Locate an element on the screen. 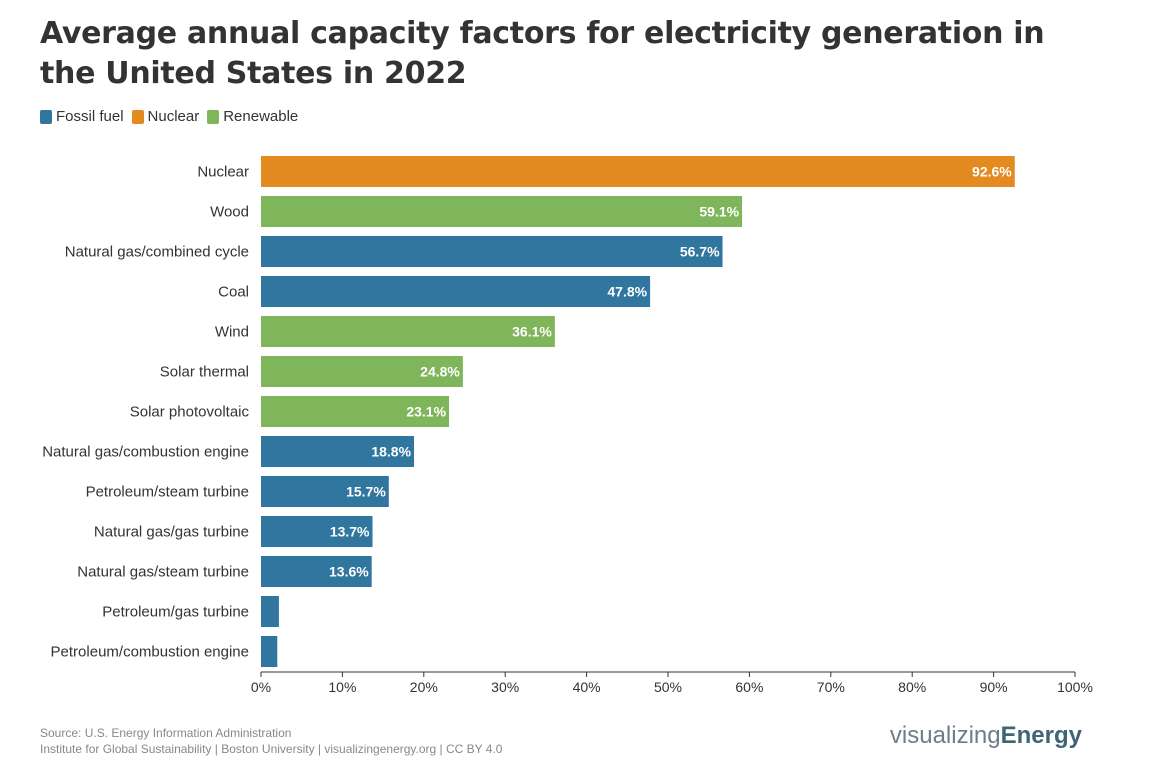 The width and height of the screenshot is (1162, 771). data-label: 13.6% is located at coordinates (349, 572).